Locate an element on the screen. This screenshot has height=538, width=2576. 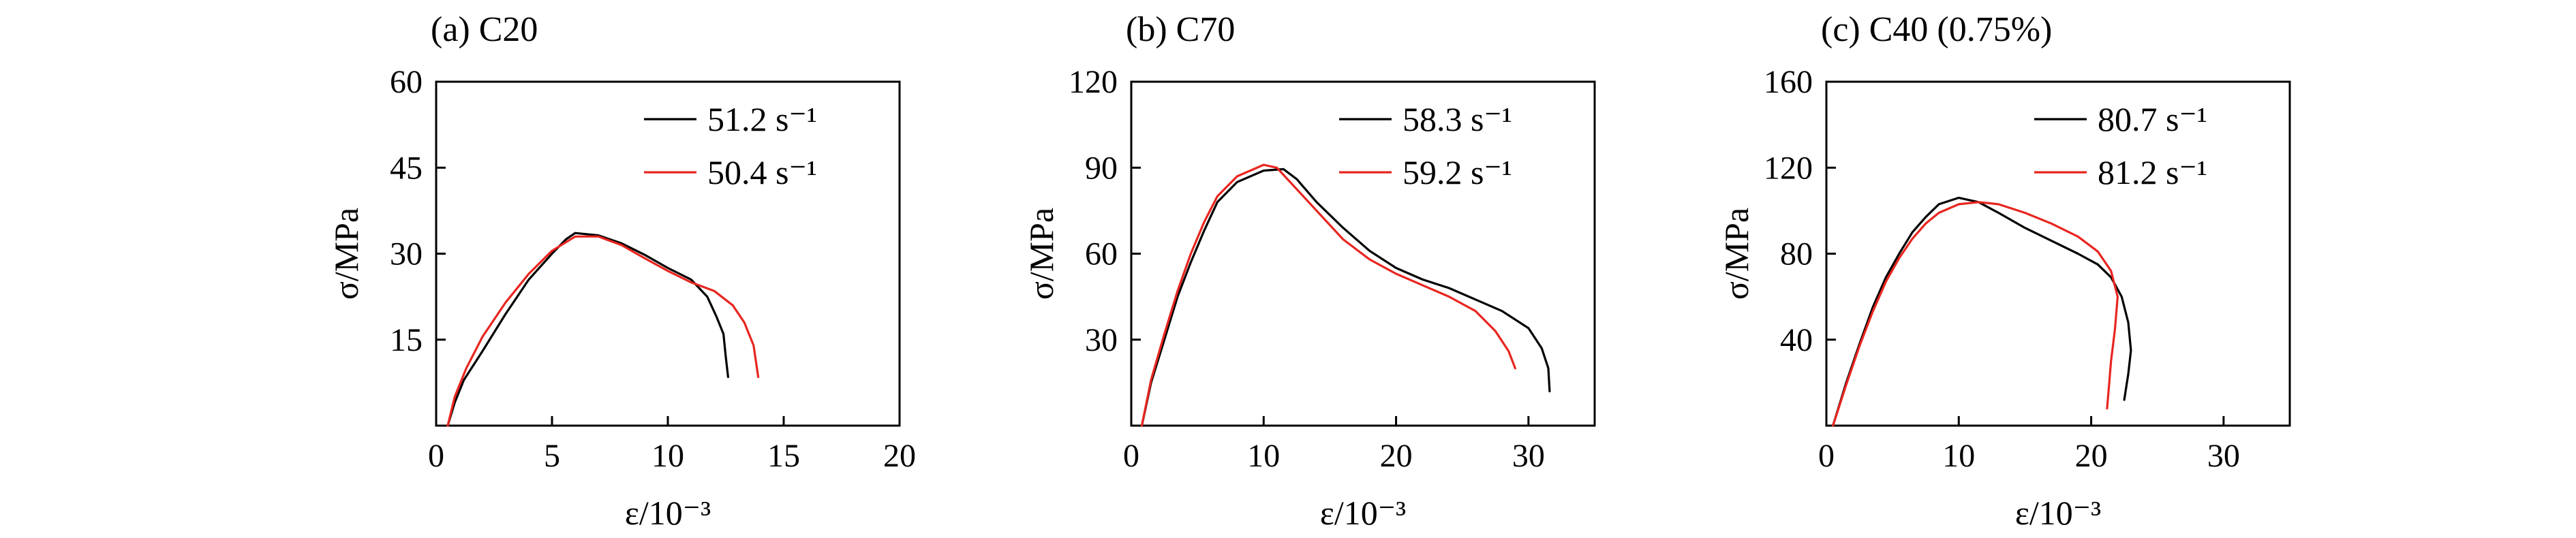
legend-label: 59.2 s⁻¹ is located at coordinates (1457, 172).